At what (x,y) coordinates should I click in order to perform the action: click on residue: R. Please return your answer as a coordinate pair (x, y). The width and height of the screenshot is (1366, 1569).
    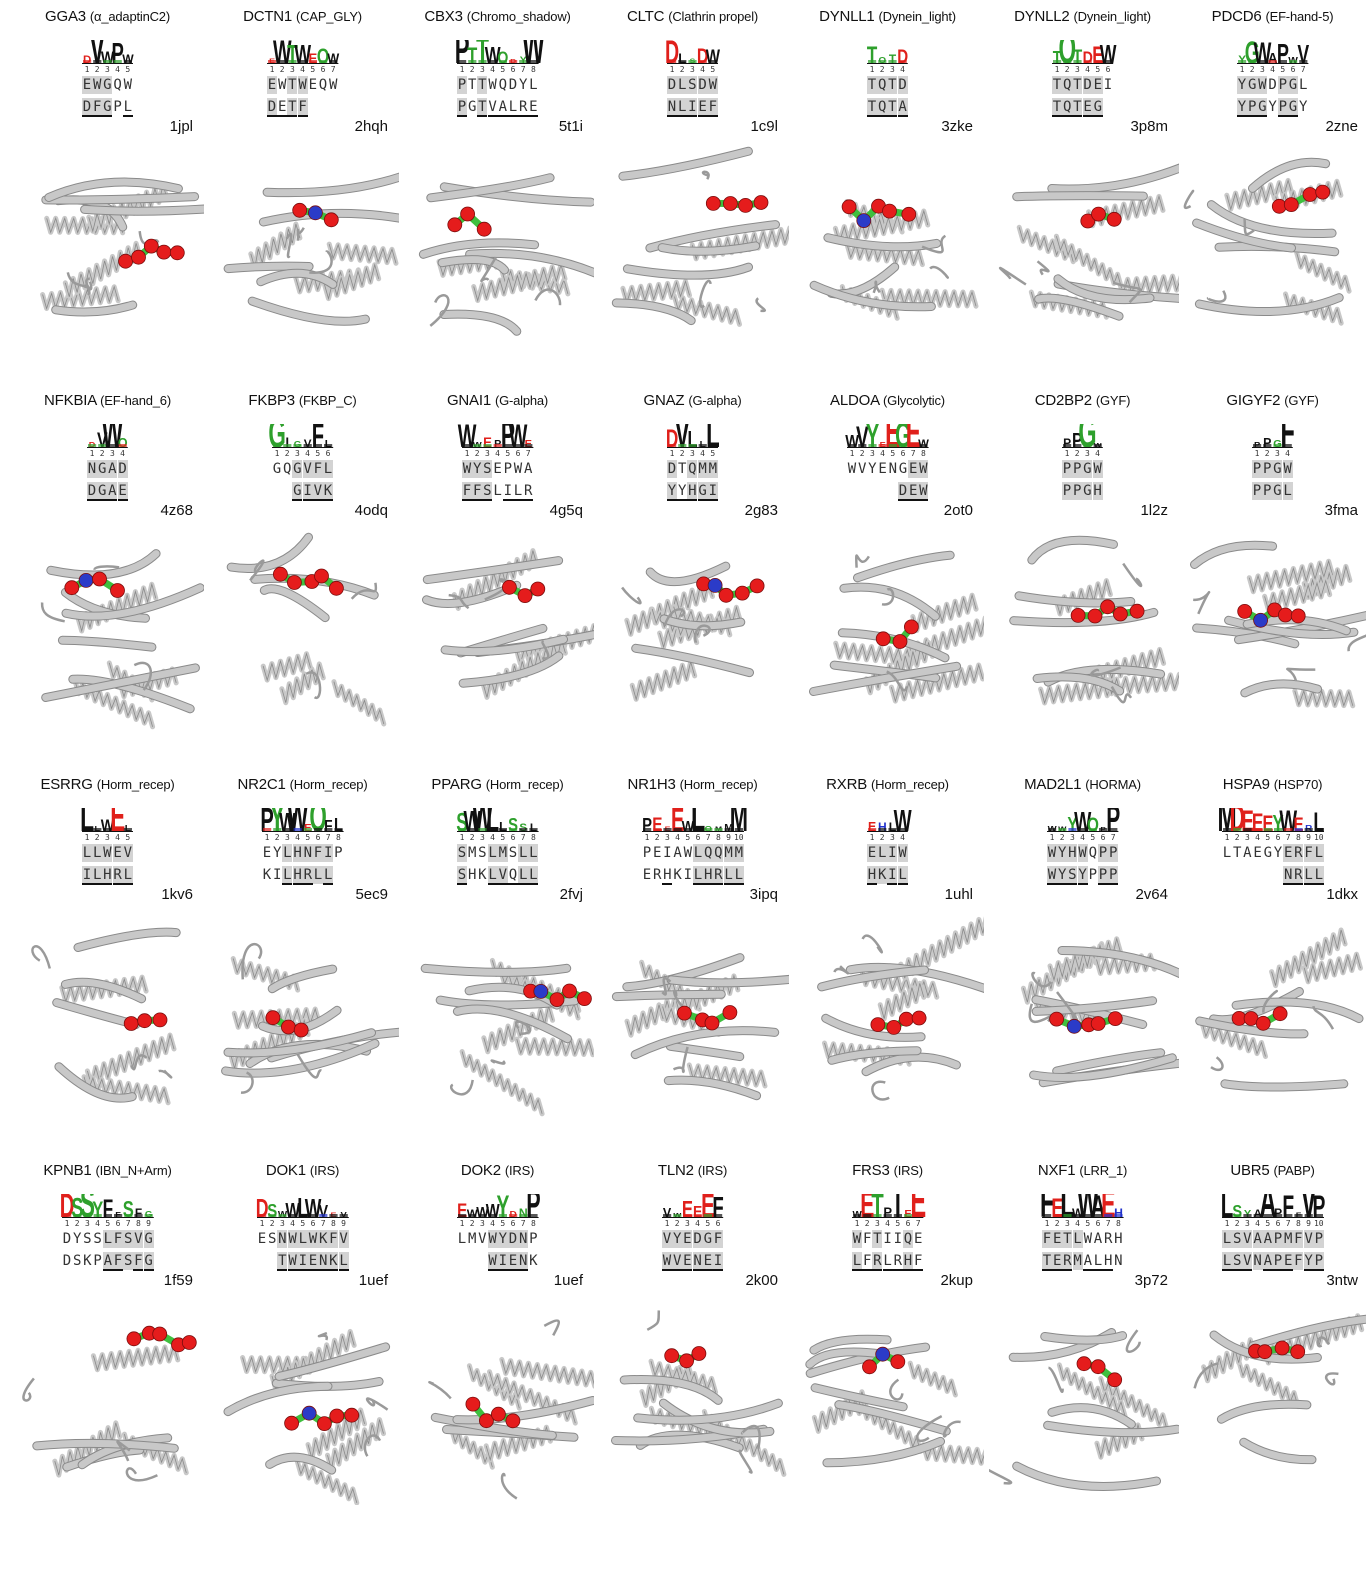
    Looking at the image, I should click on (1298, 875).